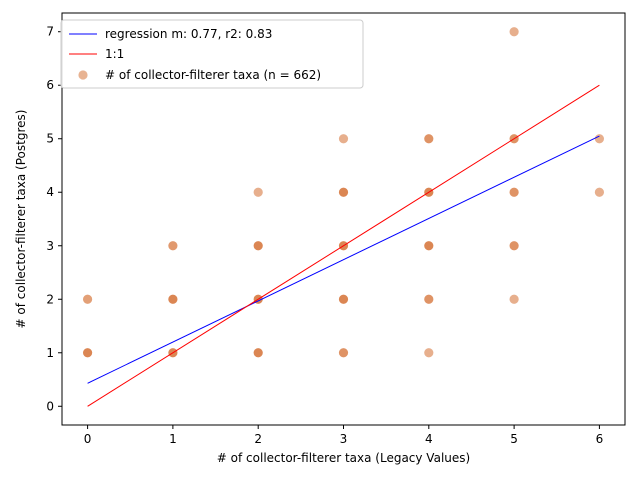 The image size is (640, 480). What do you see at coordinates (88, 439) in the screenshot?
I see `x-tick-label: 0` at bounding box center [88, 439].